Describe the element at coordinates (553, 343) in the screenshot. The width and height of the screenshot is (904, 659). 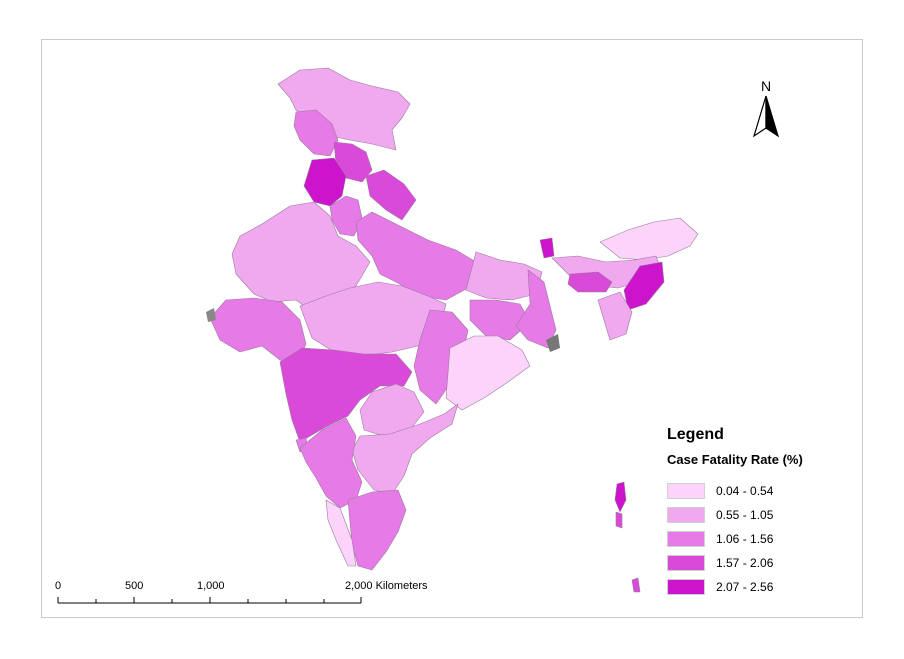
I see `coastline-detail-east` at that location.